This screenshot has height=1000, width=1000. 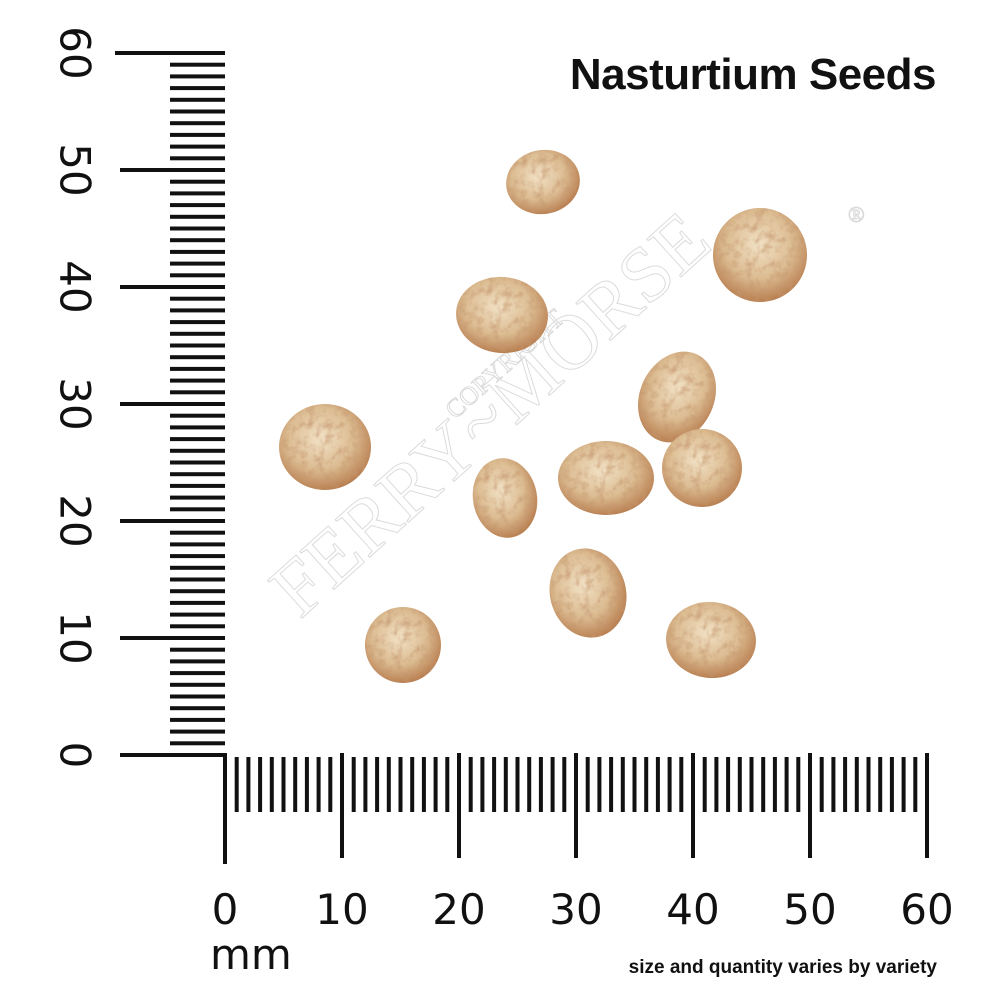 What do you see at coordinates (75, 755) in the screenshot?
I see `y-tick-label: 0` at bounding box center [75, 755].